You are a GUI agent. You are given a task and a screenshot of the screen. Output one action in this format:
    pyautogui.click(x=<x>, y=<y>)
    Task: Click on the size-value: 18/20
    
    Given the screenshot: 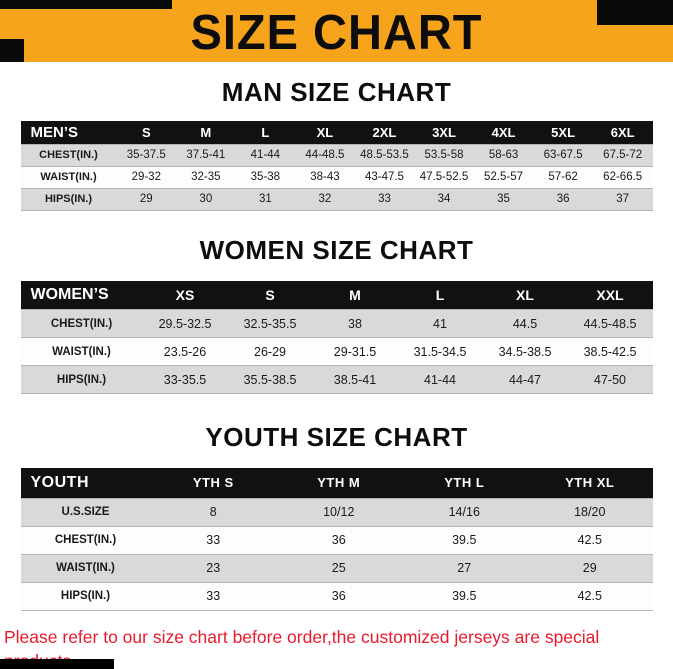 What is the action you would take?
    pyautogui.click(x=590, y=511)
    